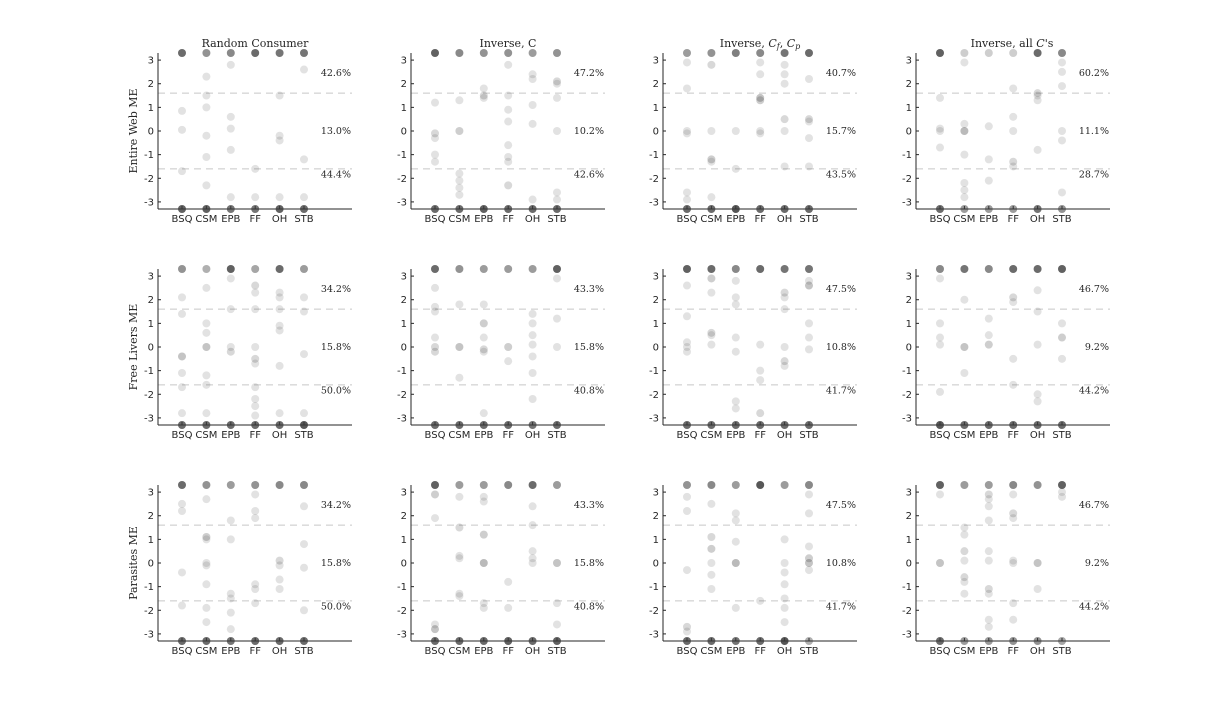  What do you see at coordinates (336, 131) in the screenshot?
I see `percentage-label: 13.0%` at bounding box center [336, 131].